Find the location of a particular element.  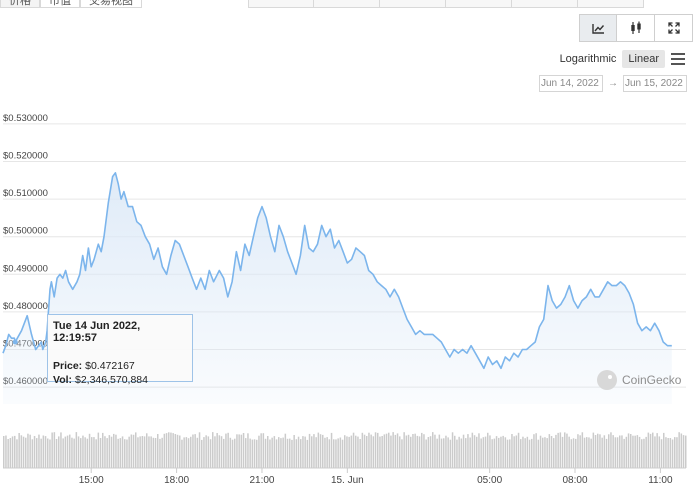

x-tick-label: 08:00 is located at coordinates (574, 480).